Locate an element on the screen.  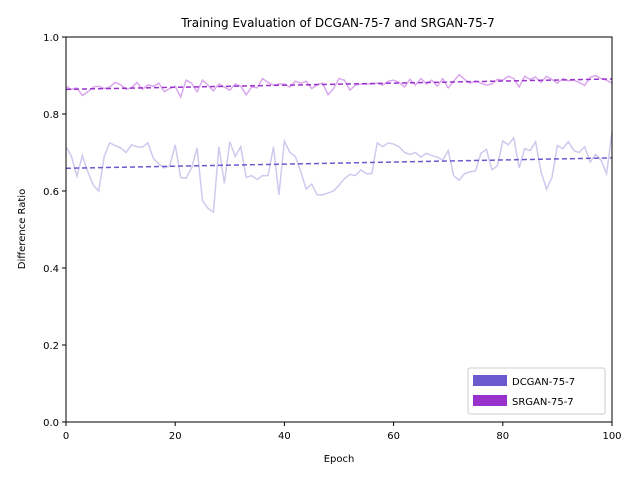
y-tick-label: 1.0 is located at coordinates (51, 38).